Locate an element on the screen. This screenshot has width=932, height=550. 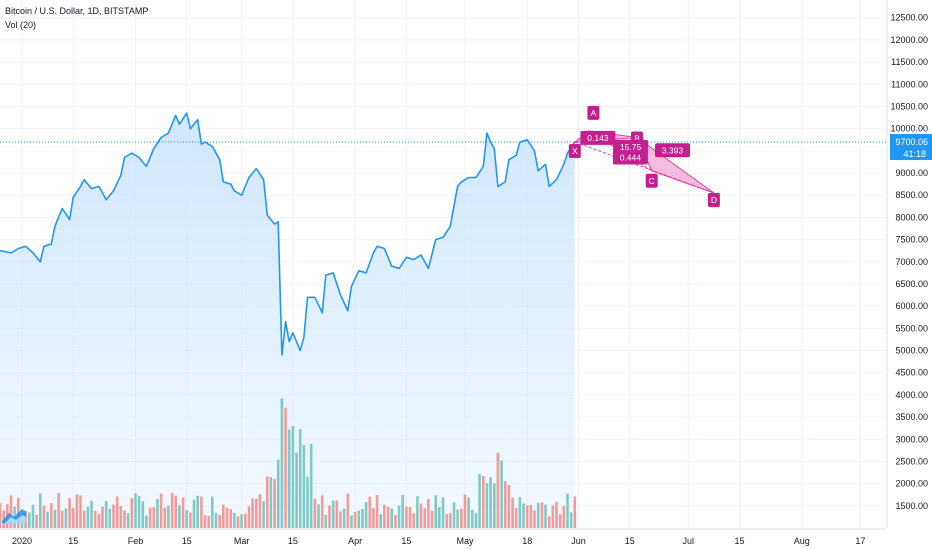
y-tick-label: 2000.00 is located at coordinates (911, 484).